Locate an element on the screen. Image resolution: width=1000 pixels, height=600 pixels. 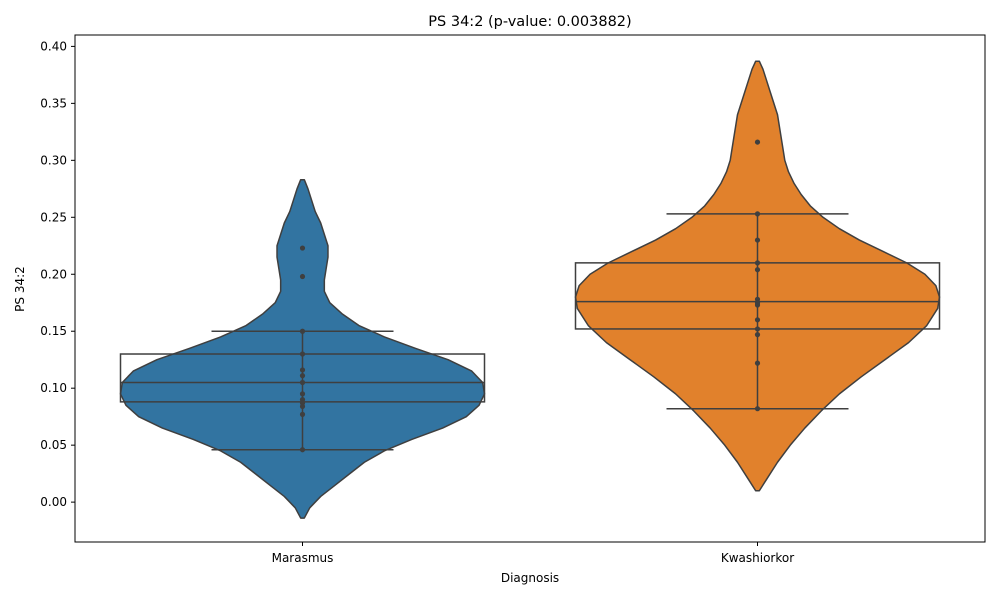
y-axis-title: PS 34:2 is located at coordinates (20, 289).